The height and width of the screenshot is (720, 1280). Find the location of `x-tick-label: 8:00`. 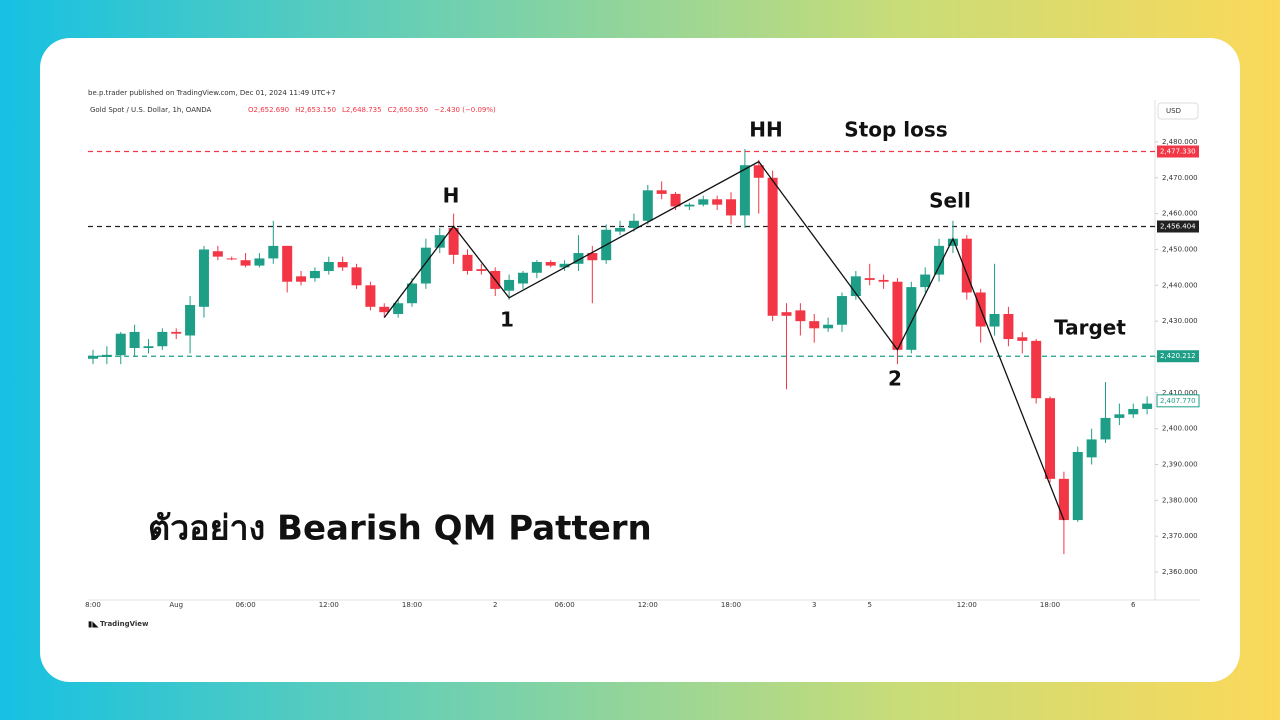

x-tick-label: 8:00 is located at coordinates (93, 605).